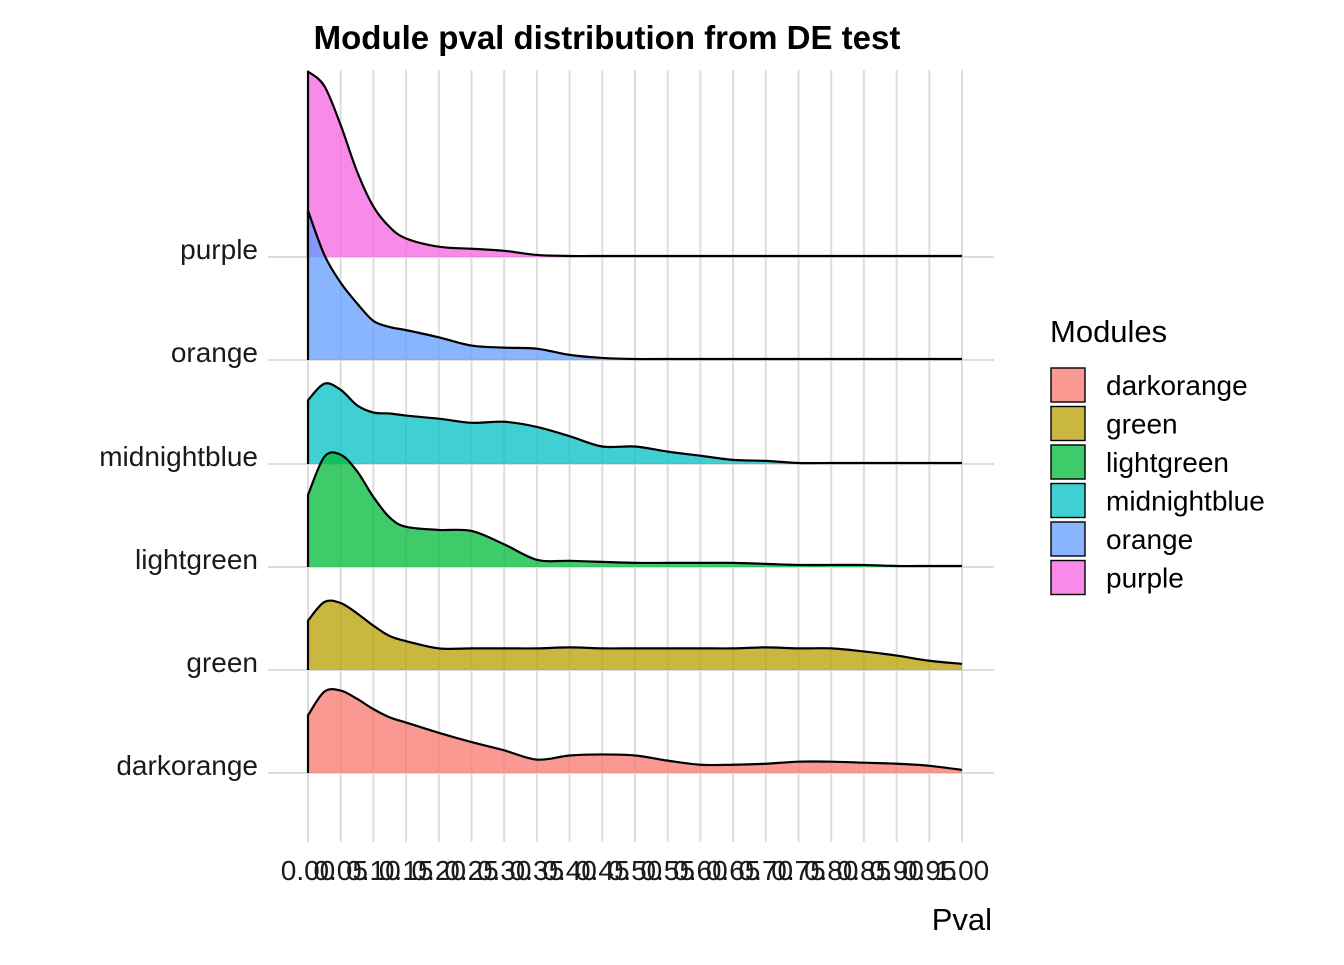 The height and width of the screenshot is (965, 1344). I want to click on ridge-lightgreen, so click(634, 509).